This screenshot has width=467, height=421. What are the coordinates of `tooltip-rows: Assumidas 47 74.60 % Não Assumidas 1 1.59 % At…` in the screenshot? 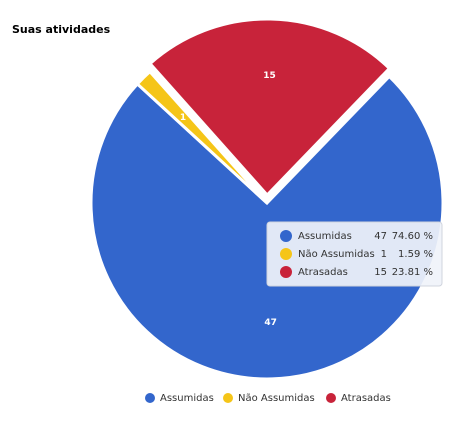 It's located at (356, 254).